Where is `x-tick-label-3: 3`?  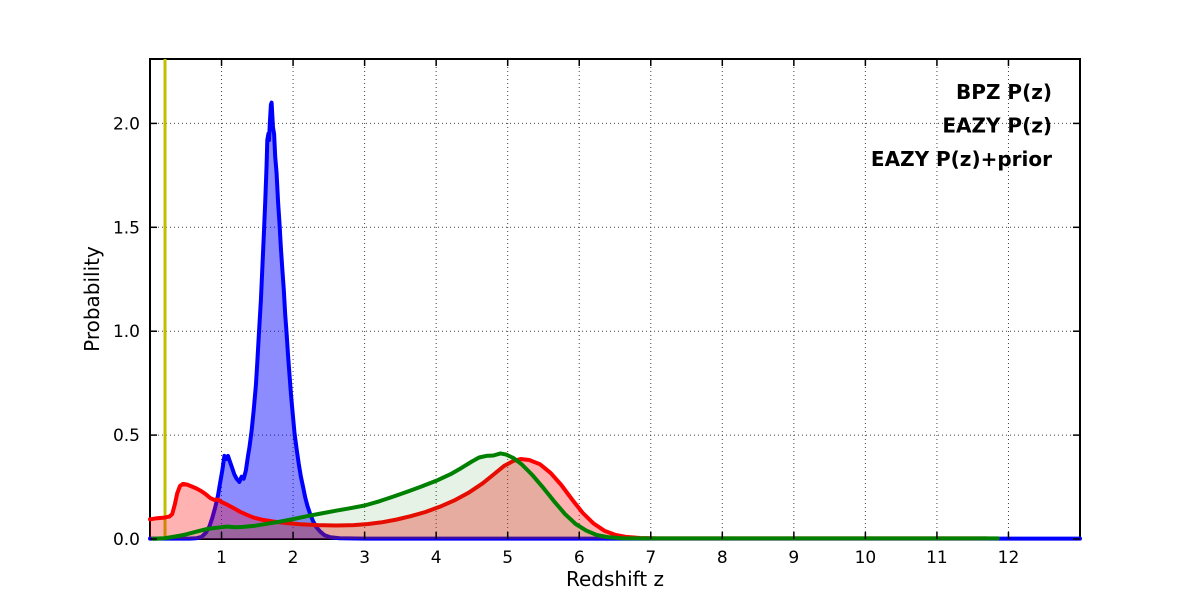
x-tick-label-3: 3 is located at coordinates (364, 558).